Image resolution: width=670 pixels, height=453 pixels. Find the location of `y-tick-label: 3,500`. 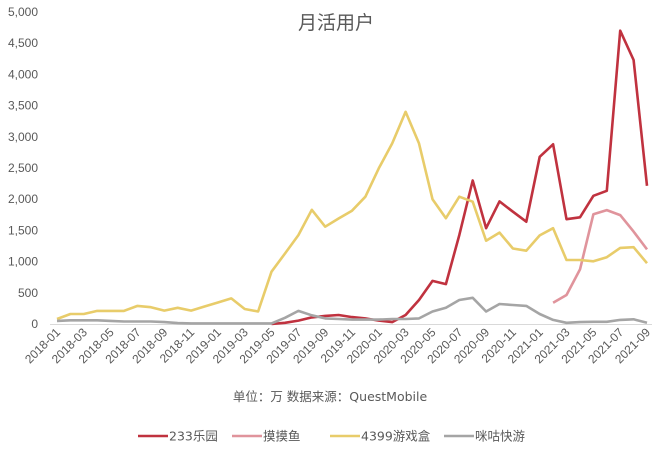

y-tick-label: 3,500 is located at coordinates (23, 106).